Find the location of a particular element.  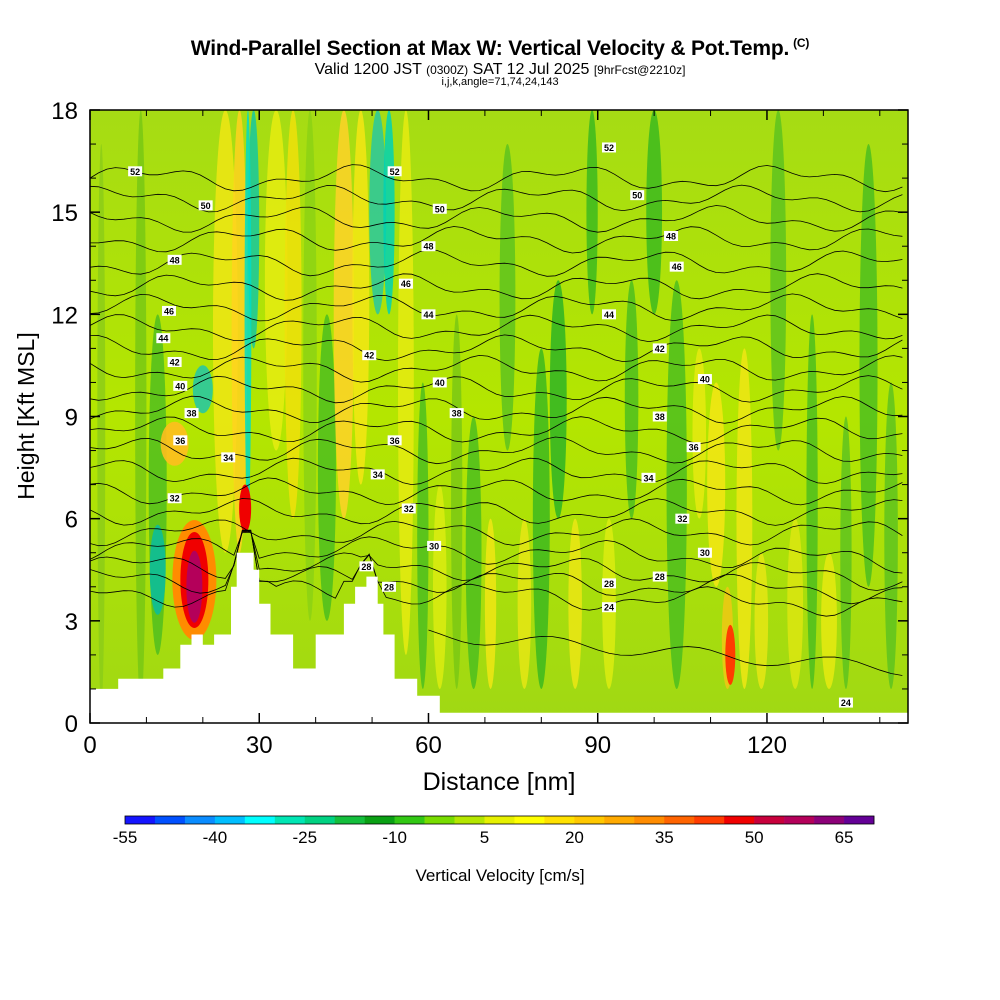

y-tick-label: 0 is located at coordinates (71, 724).